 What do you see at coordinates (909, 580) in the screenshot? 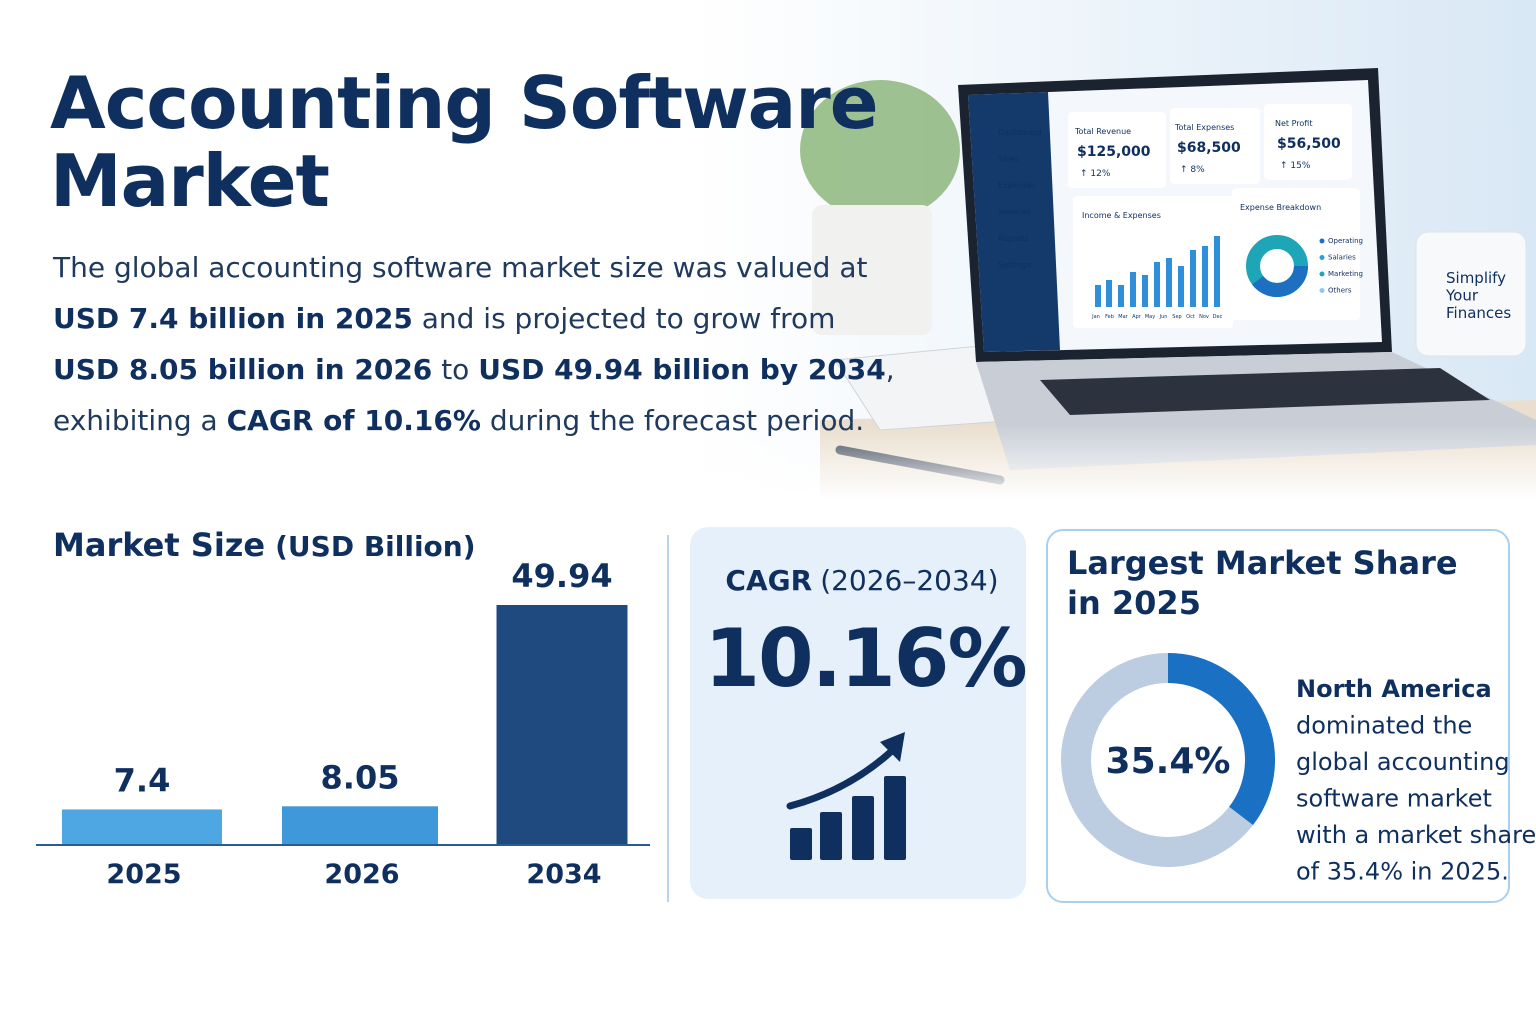
I see `cagr-period: (2026–2034)` at bounding box center [909, 580].